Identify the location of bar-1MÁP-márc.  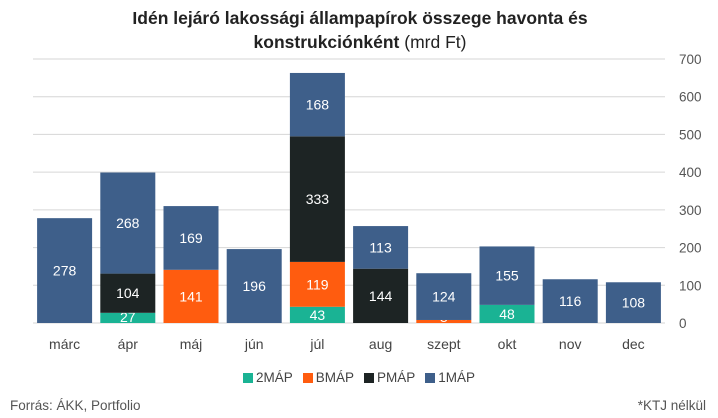
(65, 270).